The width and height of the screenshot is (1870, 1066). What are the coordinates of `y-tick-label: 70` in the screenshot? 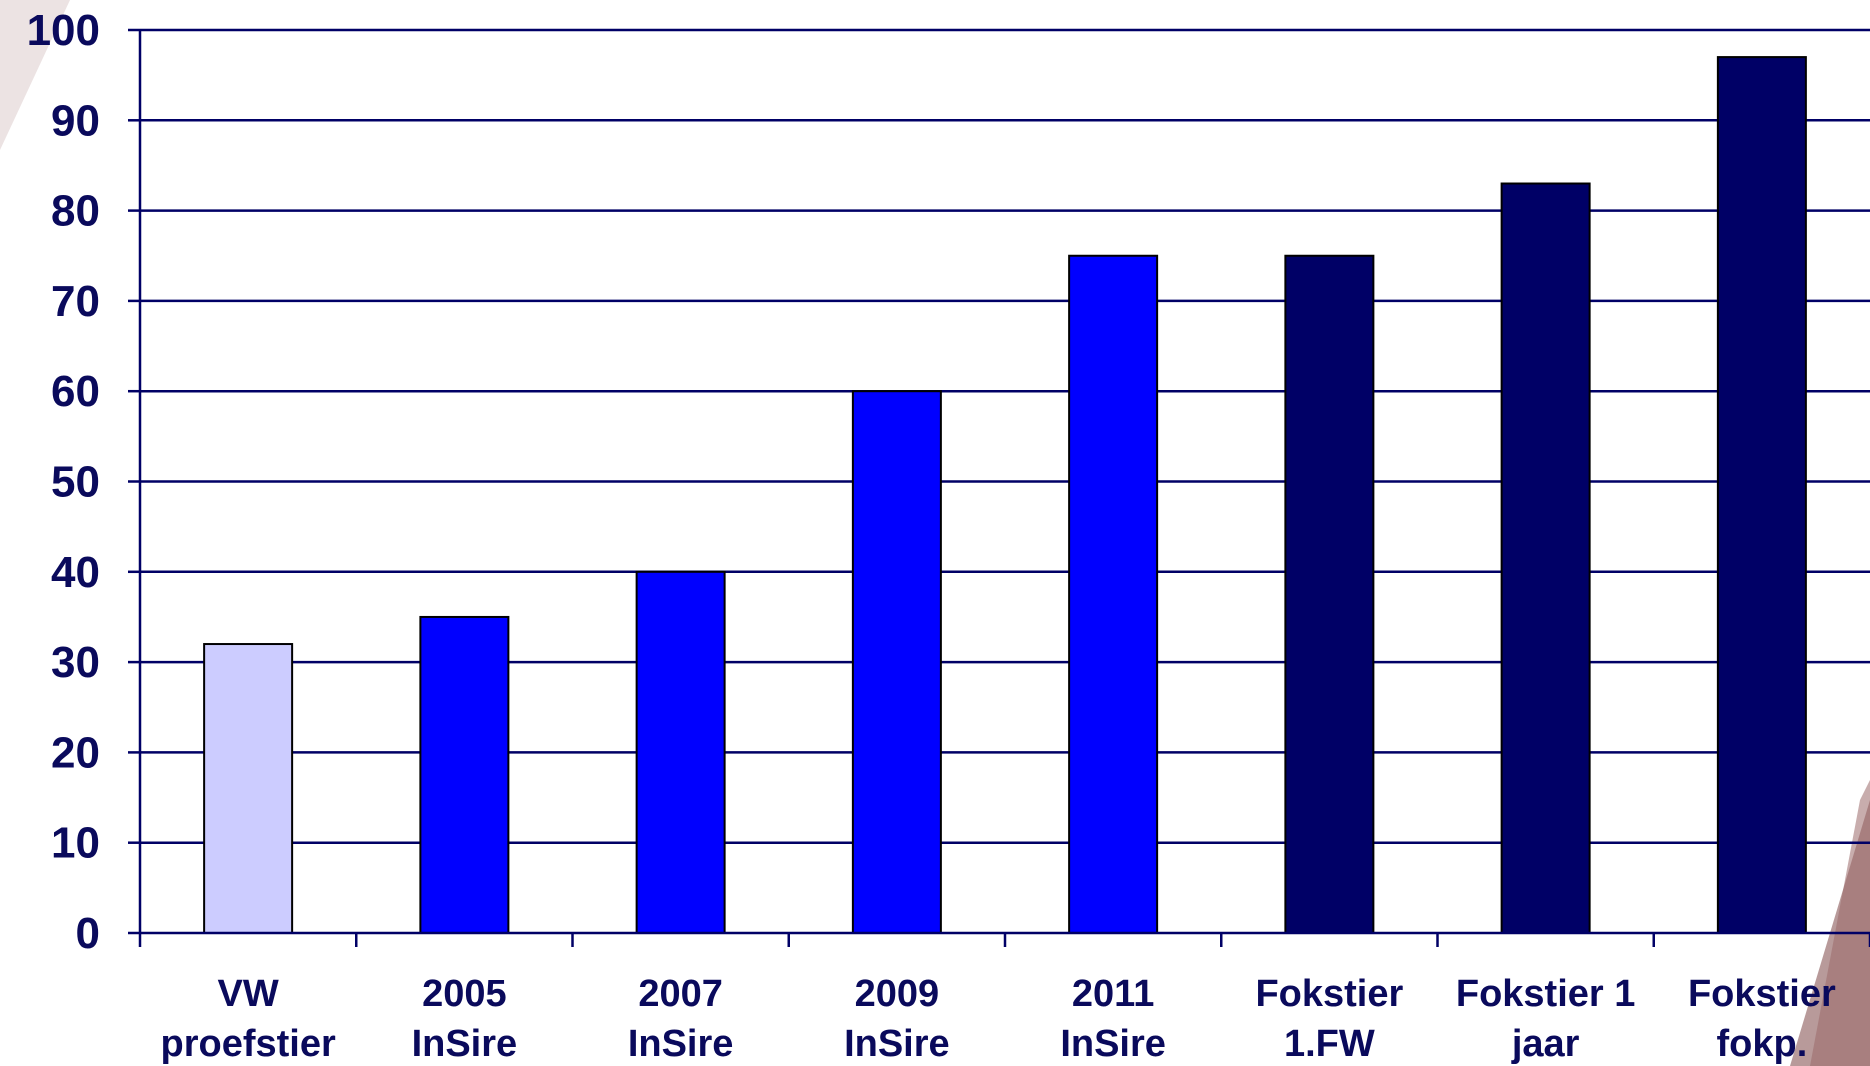 It's located at (75, 301).